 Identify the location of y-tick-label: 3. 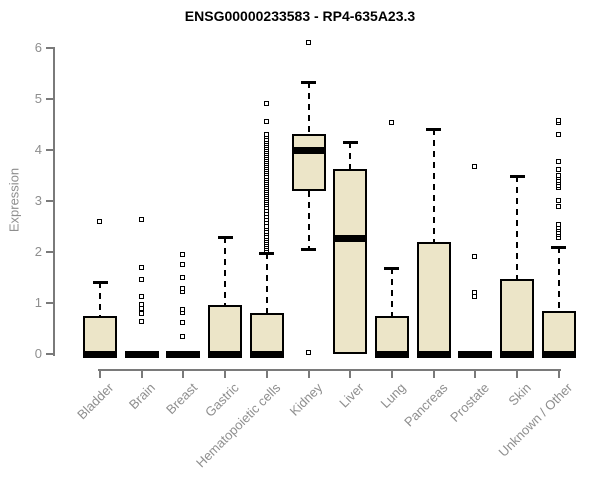
(38, 200).